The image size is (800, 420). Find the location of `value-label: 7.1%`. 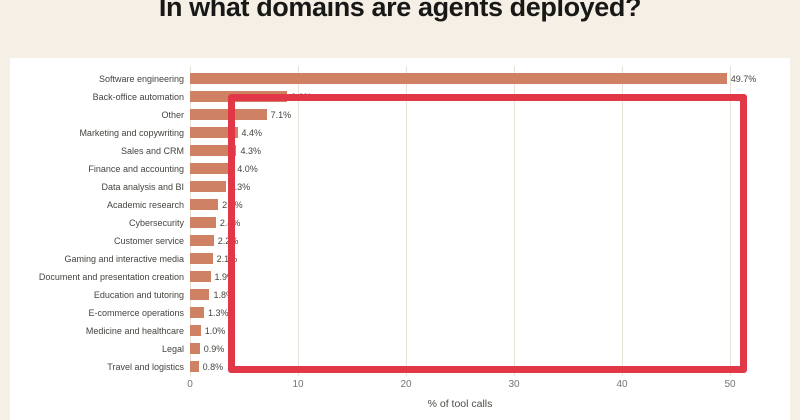

value-label: 7.1% is located at coordinates (281, 115).